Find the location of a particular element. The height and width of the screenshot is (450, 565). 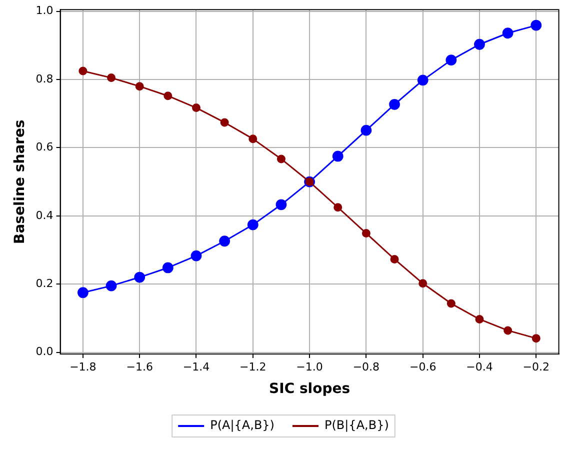

x-tick-label: −1.8 is located at coordinates (83, 367).